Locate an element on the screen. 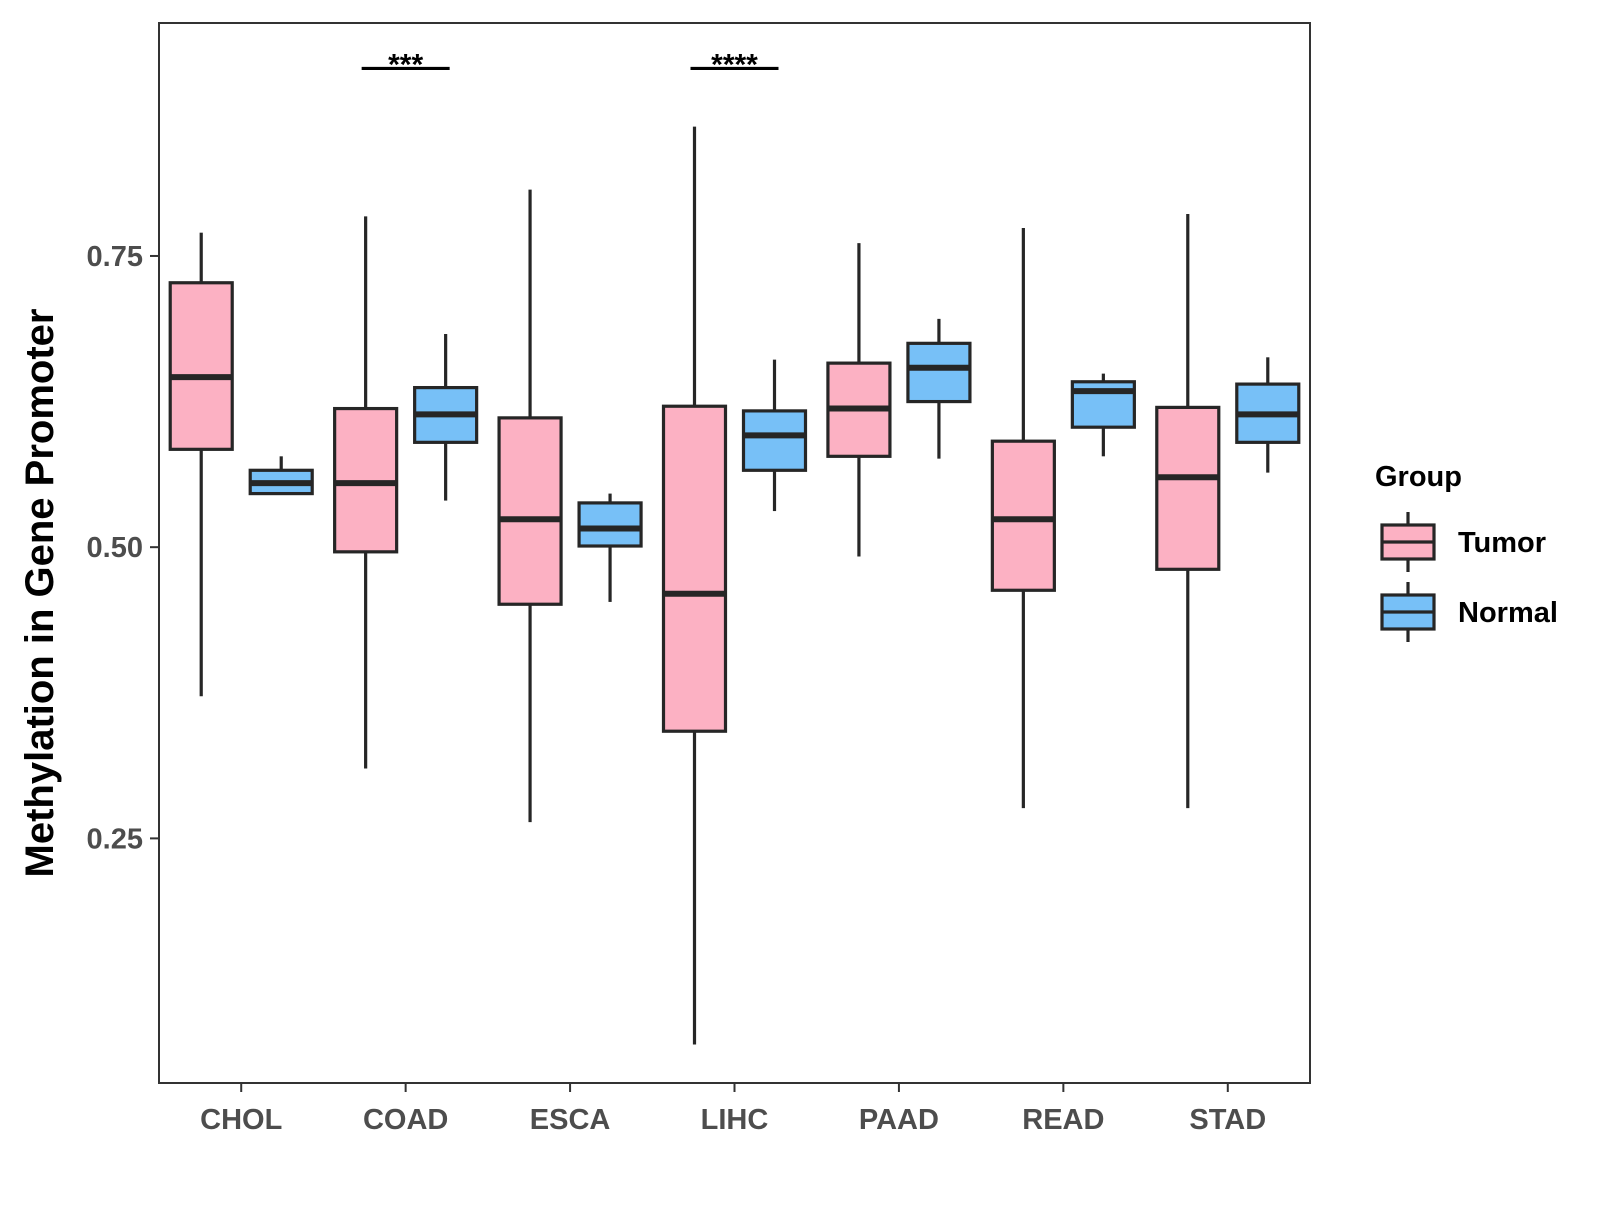  box-tumor-chol is located at coordinates (201, 366).